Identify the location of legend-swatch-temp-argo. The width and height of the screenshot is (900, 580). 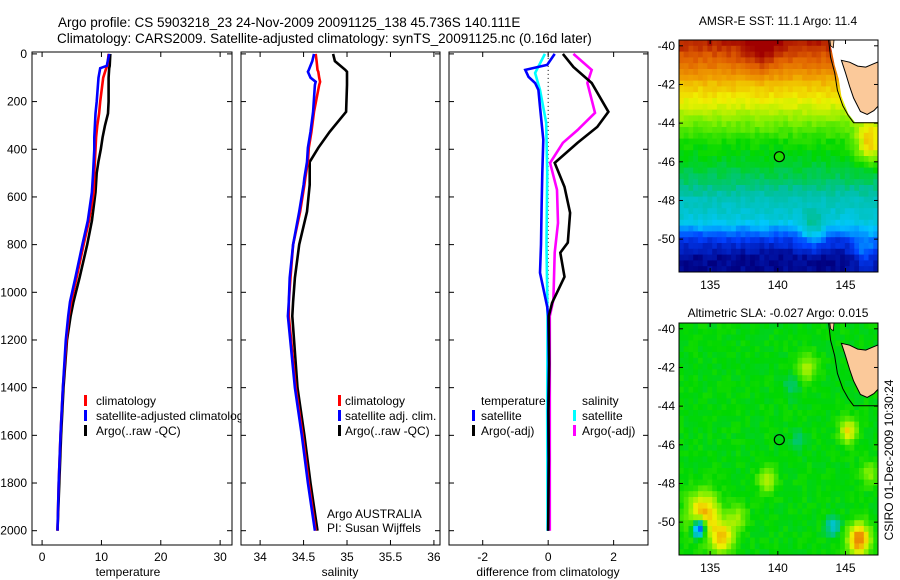
(473, 430).